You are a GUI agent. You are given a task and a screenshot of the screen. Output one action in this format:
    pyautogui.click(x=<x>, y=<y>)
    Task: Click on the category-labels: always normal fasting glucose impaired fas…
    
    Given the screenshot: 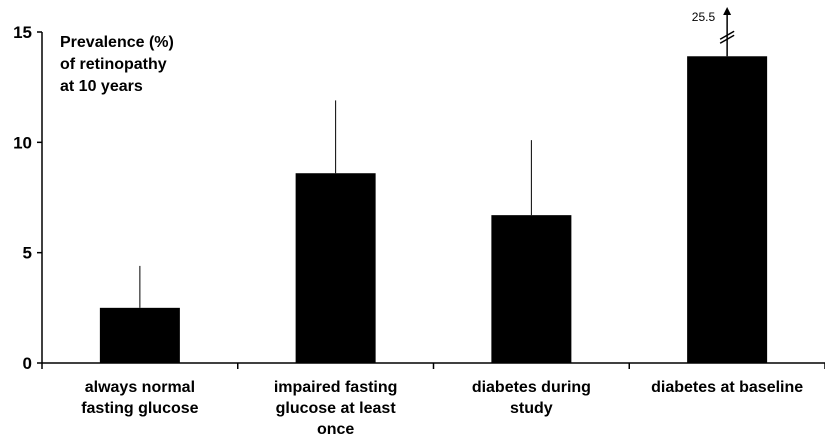 What is the action you would take?
    pyautogui.click(x=442, y=408)
    